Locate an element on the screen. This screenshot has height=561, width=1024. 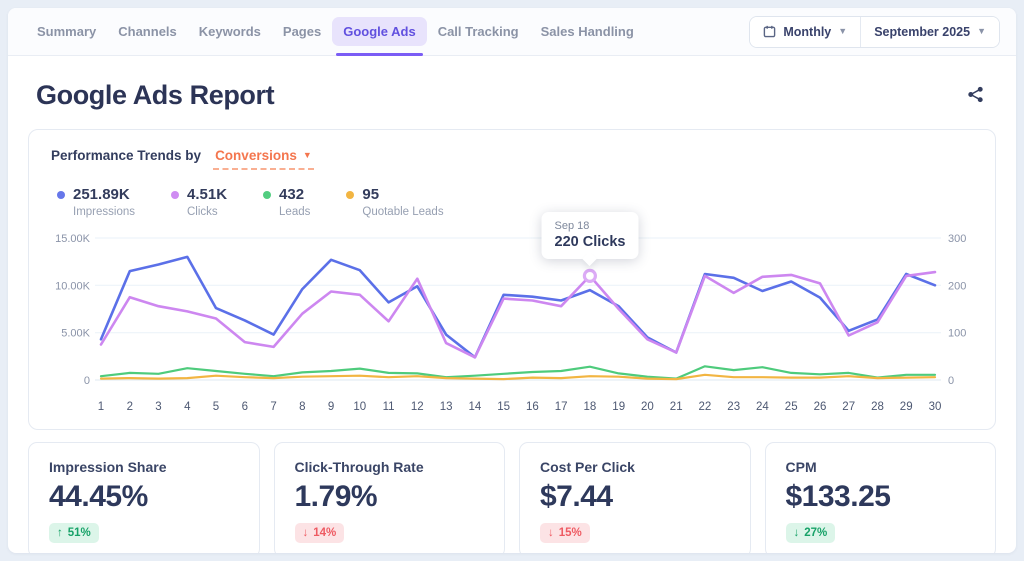
arrow-down-icon: ↓ is located at coordinates (796, 533).